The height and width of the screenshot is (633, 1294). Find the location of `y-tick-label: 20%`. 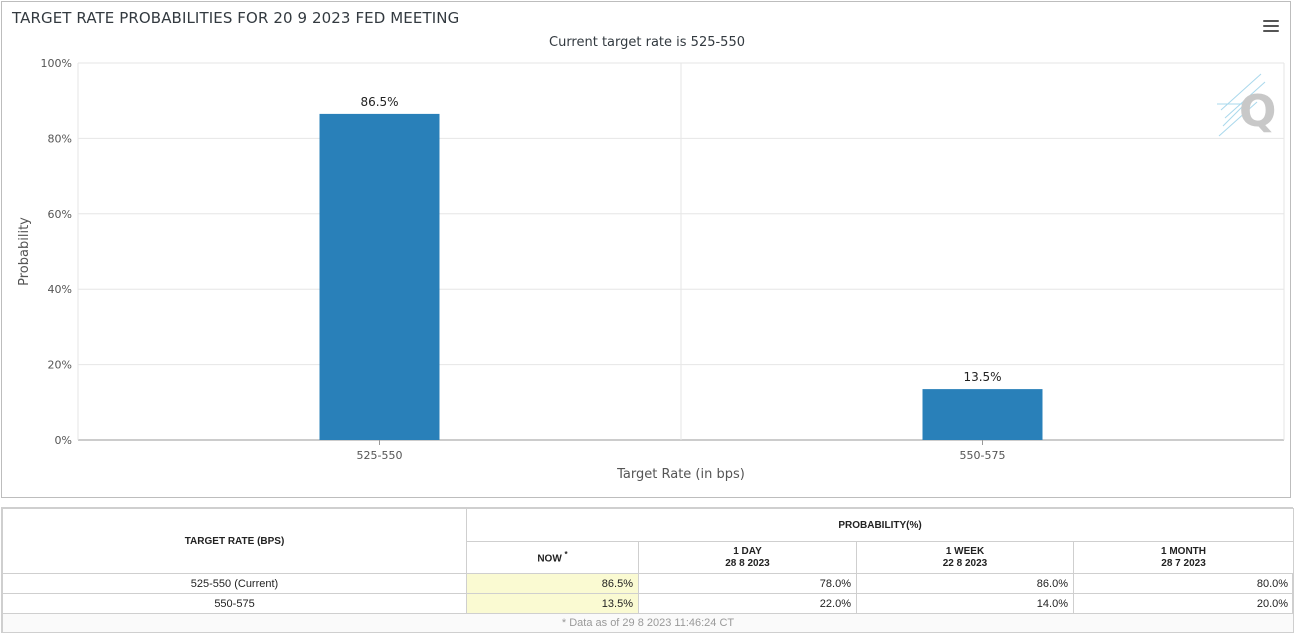

y-tick-label: 20% is located at coordinates (60, 365).